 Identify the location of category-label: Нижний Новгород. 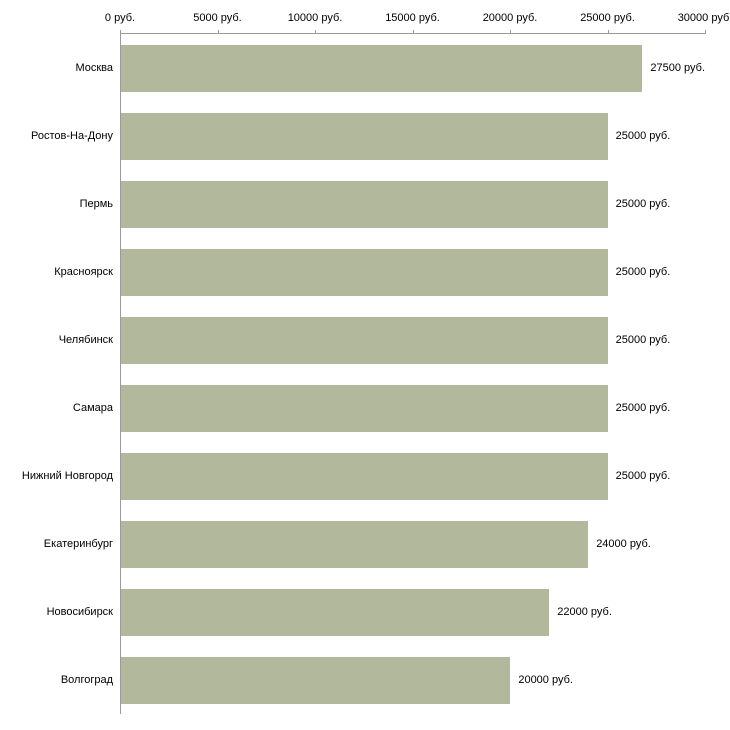
(67, 476).